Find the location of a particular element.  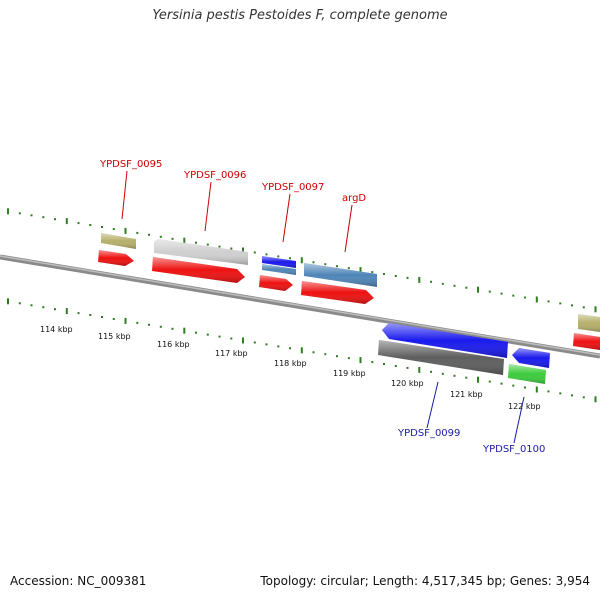

gene-label-argd: argD is located at coordinates (354, 198).